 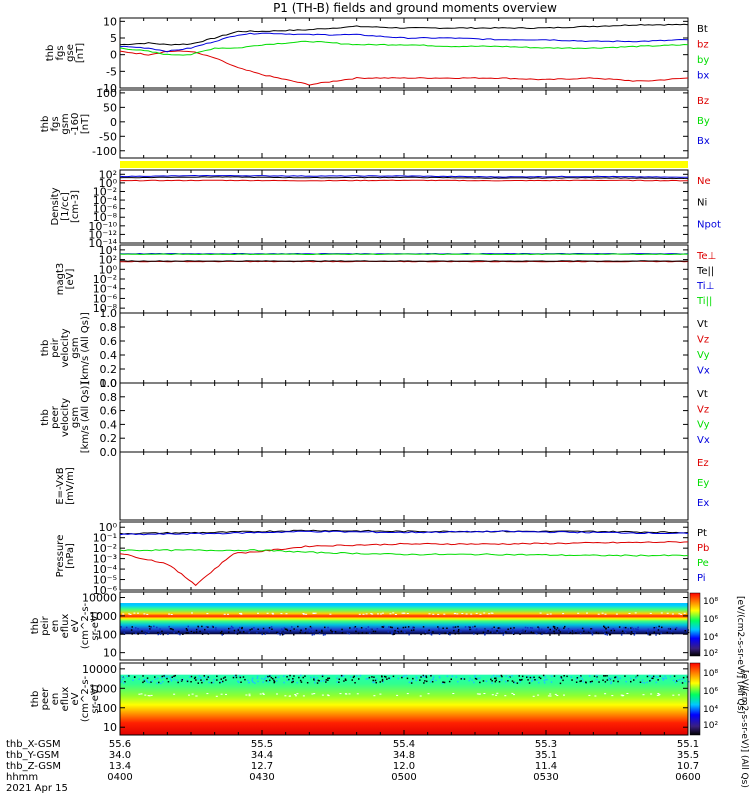 I want to click on time-row-label: thb_X-GSM, so click(x=33, y=744).